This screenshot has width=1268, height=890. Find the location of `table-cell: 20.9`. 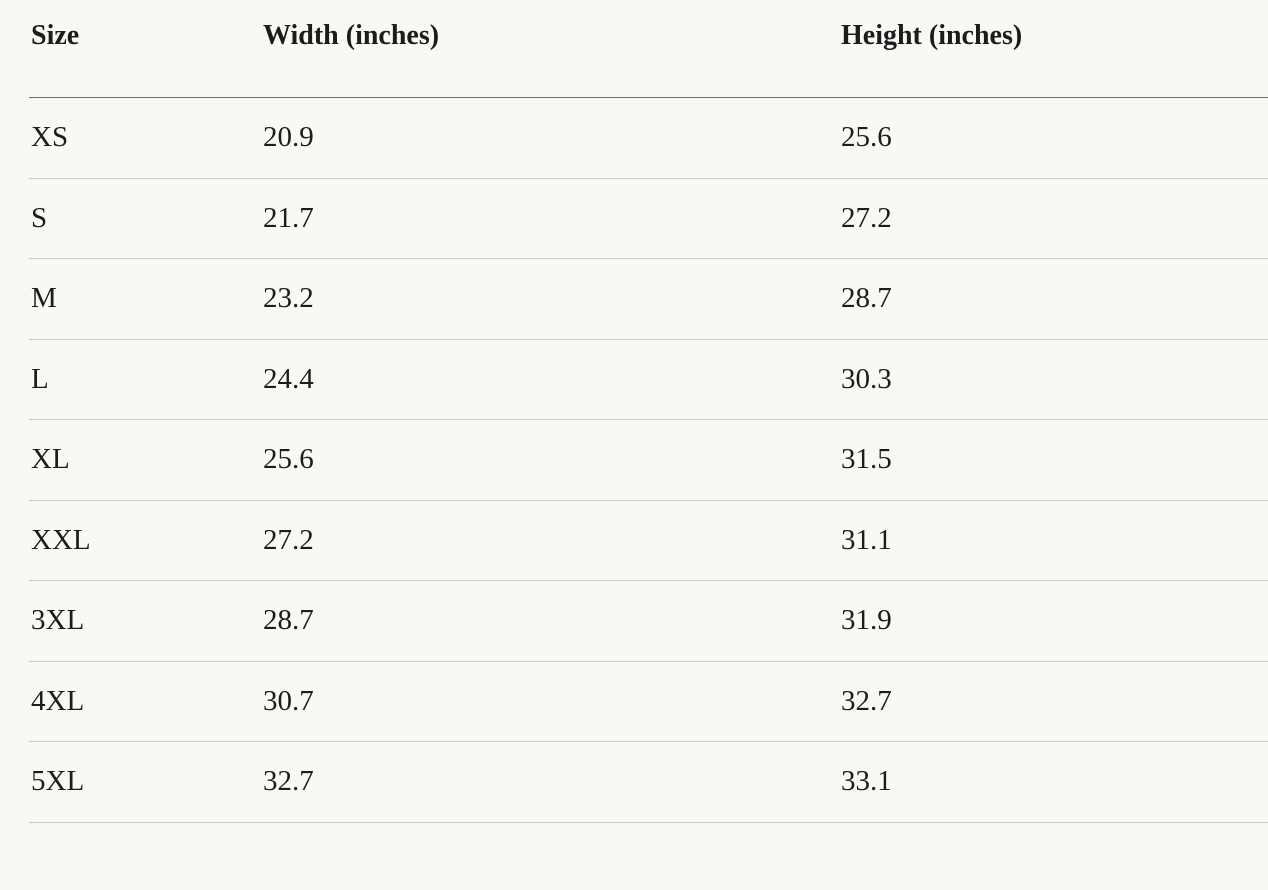

table-cell: 20.9 is located at coordinates (288, 137).